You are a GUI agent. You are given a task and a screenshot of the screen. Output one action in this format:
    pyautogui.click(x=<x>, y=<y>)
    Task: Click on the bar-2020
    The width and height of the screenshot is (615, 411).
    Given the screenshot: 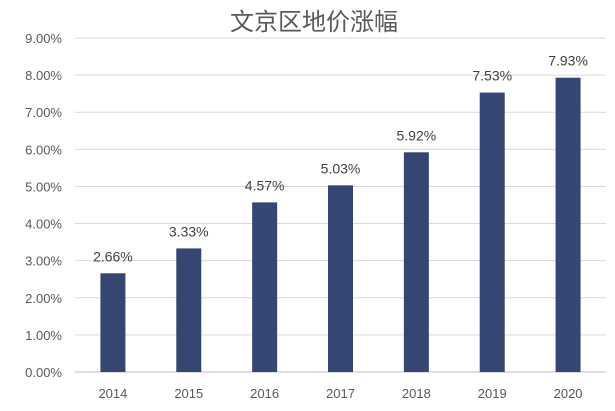 What is the action you would take?
    pyautogui.click(x=568, y=224)
    